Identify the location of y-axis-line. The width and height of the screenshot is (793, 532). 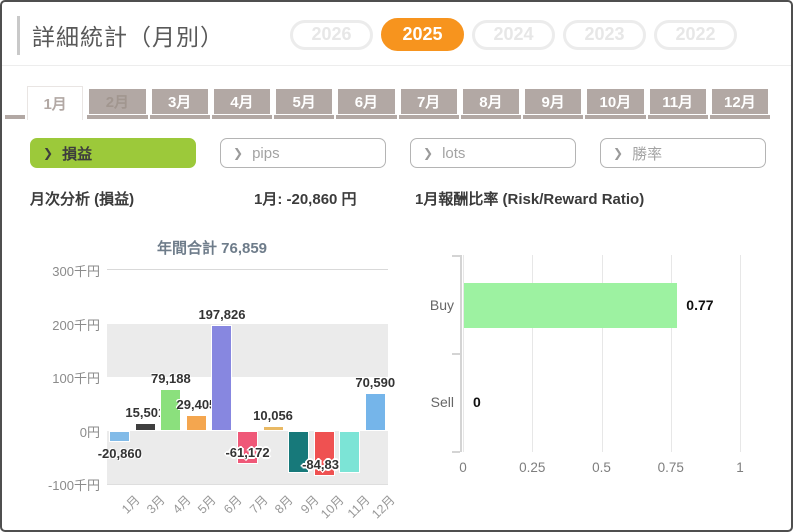
(461, 353).